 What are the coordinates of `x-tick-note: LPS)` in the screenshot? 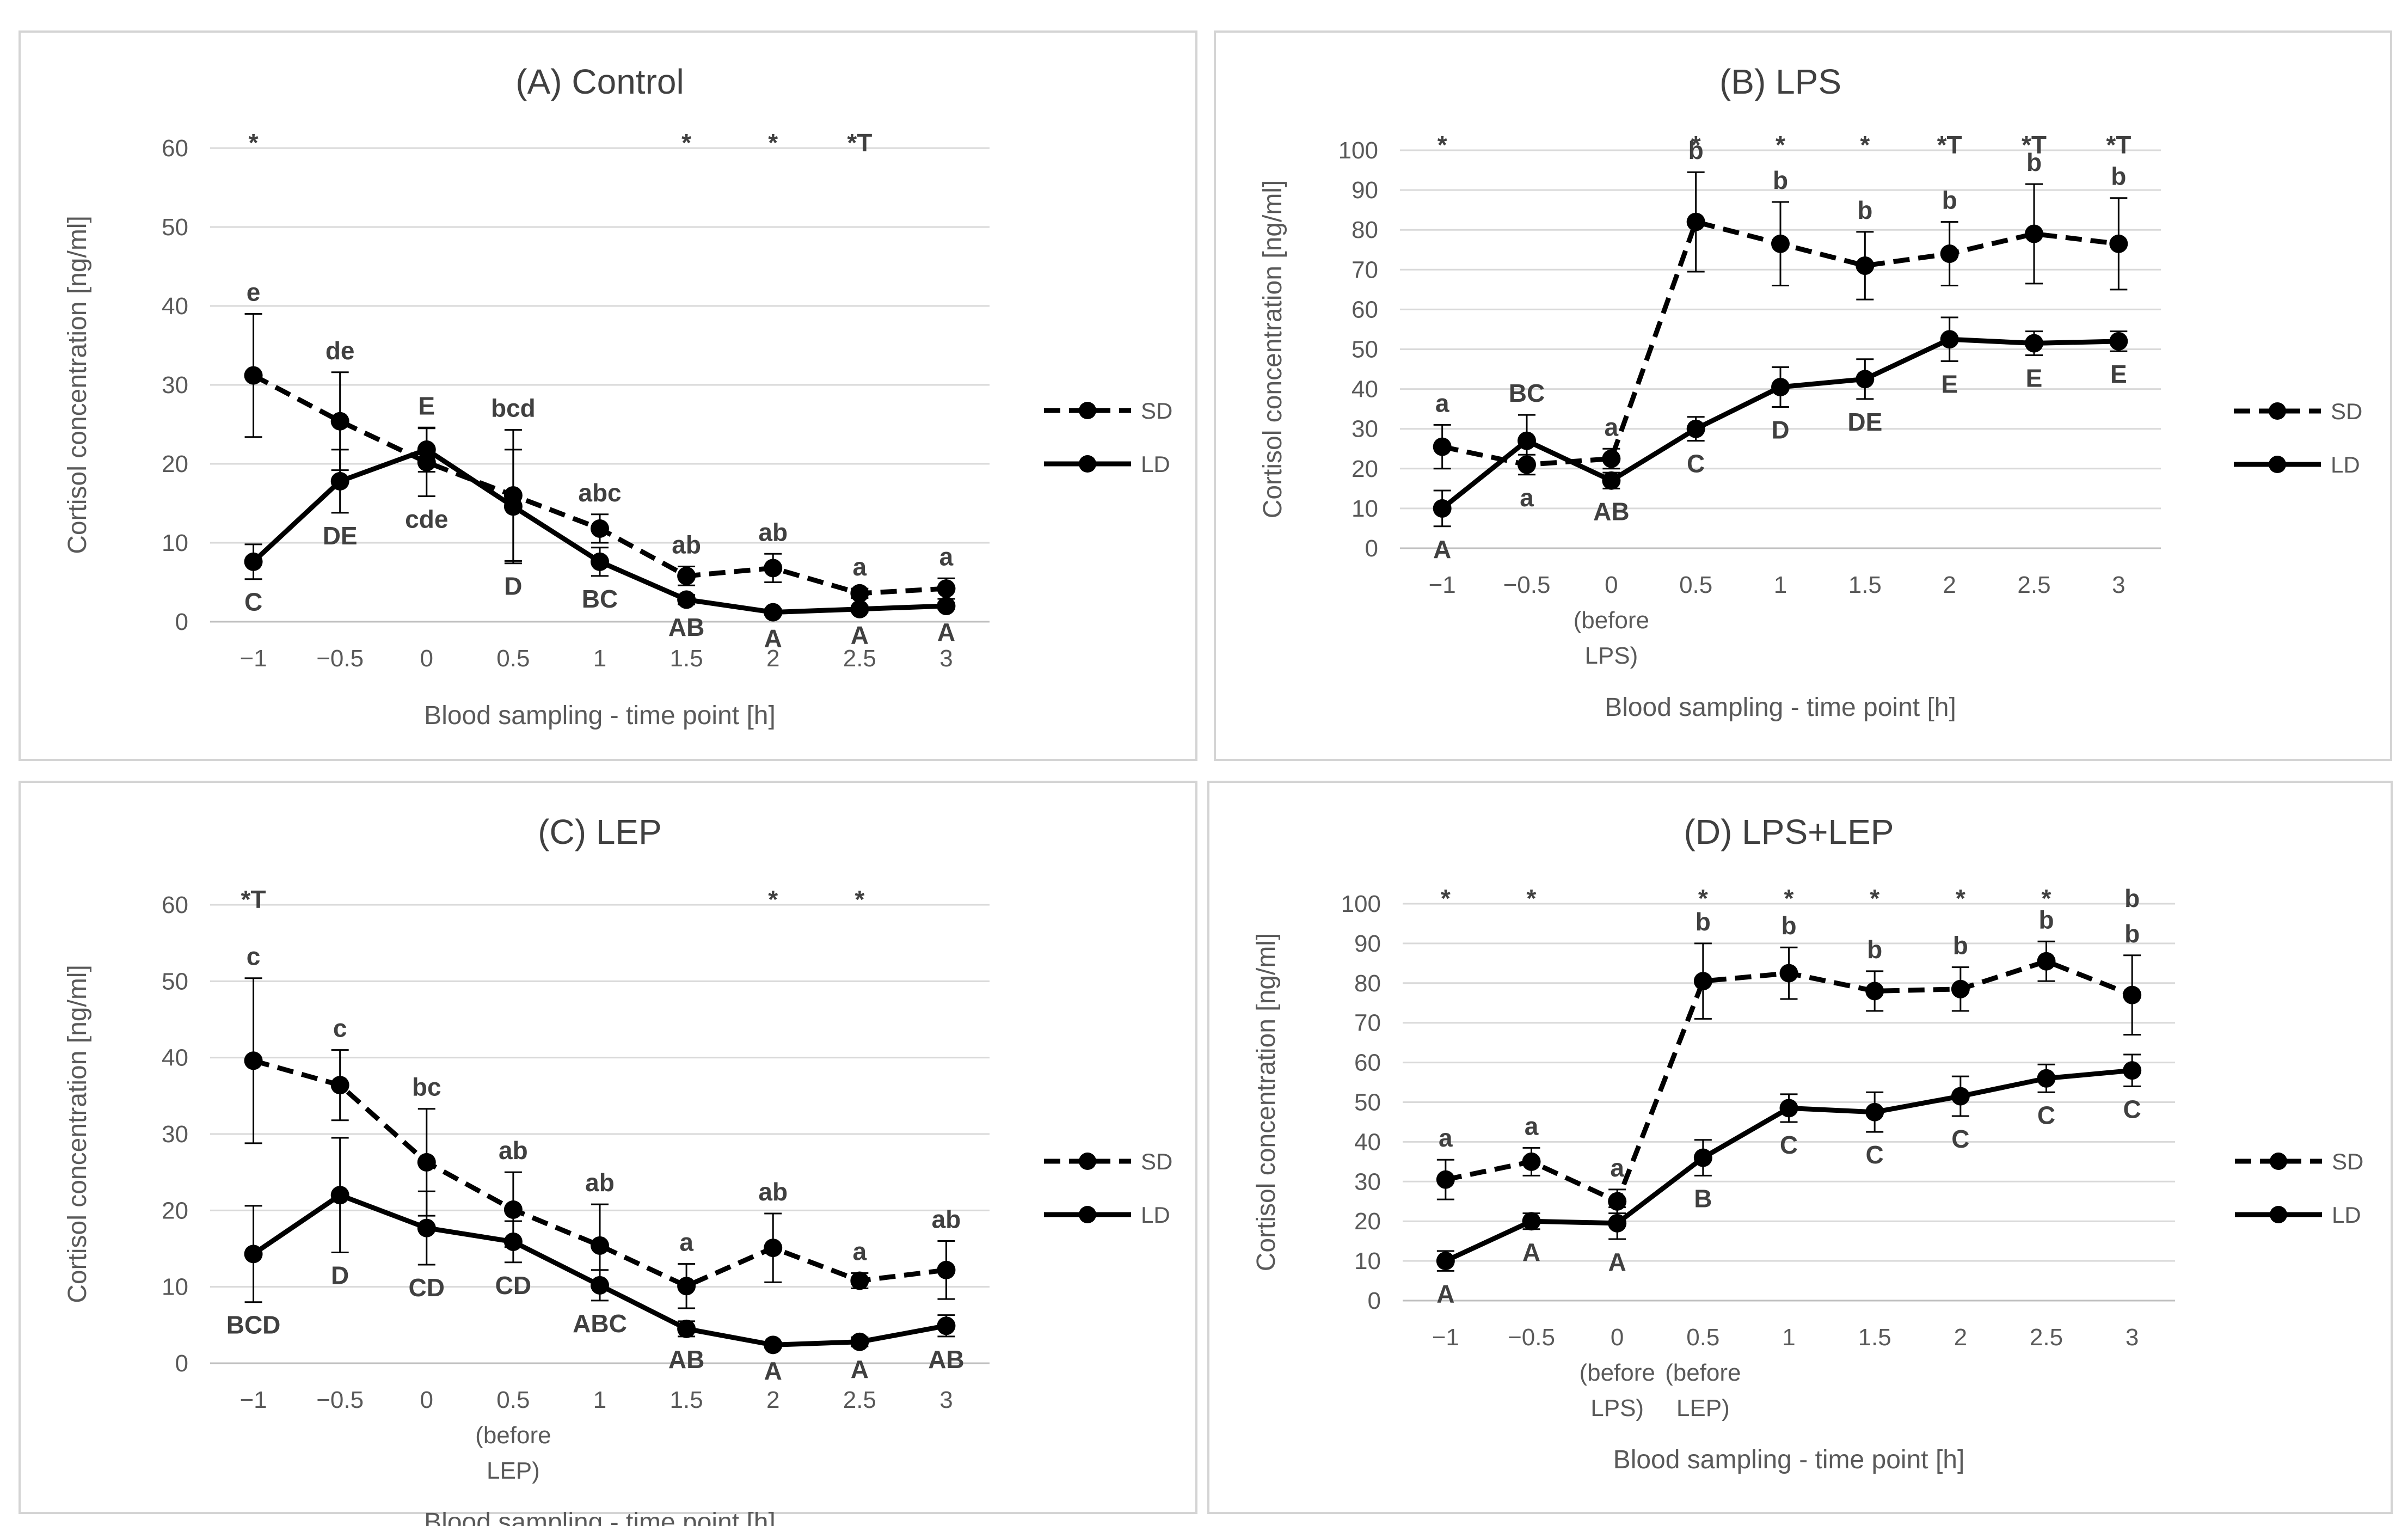 It's located at (1617, 1408).